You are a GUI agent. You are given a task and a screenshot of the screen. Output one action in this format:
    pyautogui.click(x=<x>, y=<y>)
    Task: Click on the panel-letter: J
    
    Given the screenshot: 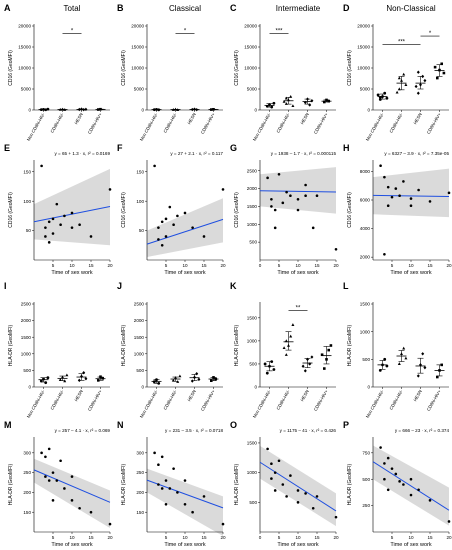 What is the action you would take?
    pyautogui.click(x=119, y=286)
    